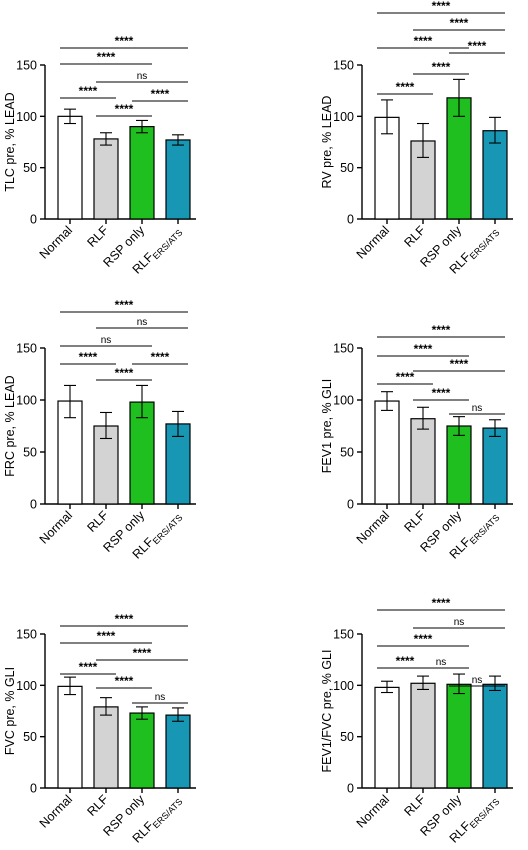  Describe the element at coordinates (10, 425) in the screenshot. I see `y-axis-label: FRC pre, % LEAD` at that location.